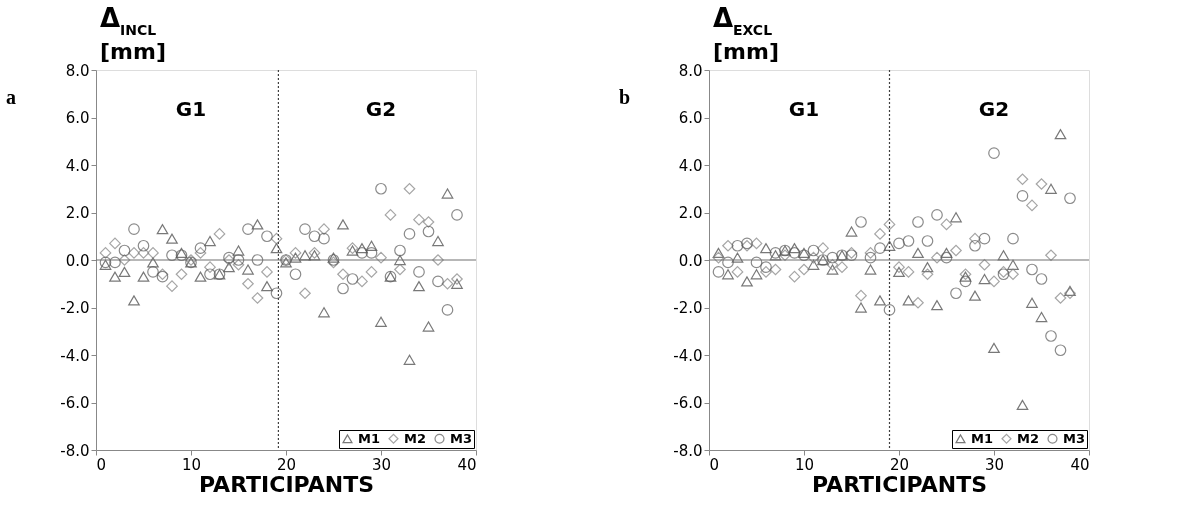  What do you see at coordinates (11, 97) in the screenshot?
I see `text: a` at bounding box center [11, 97].